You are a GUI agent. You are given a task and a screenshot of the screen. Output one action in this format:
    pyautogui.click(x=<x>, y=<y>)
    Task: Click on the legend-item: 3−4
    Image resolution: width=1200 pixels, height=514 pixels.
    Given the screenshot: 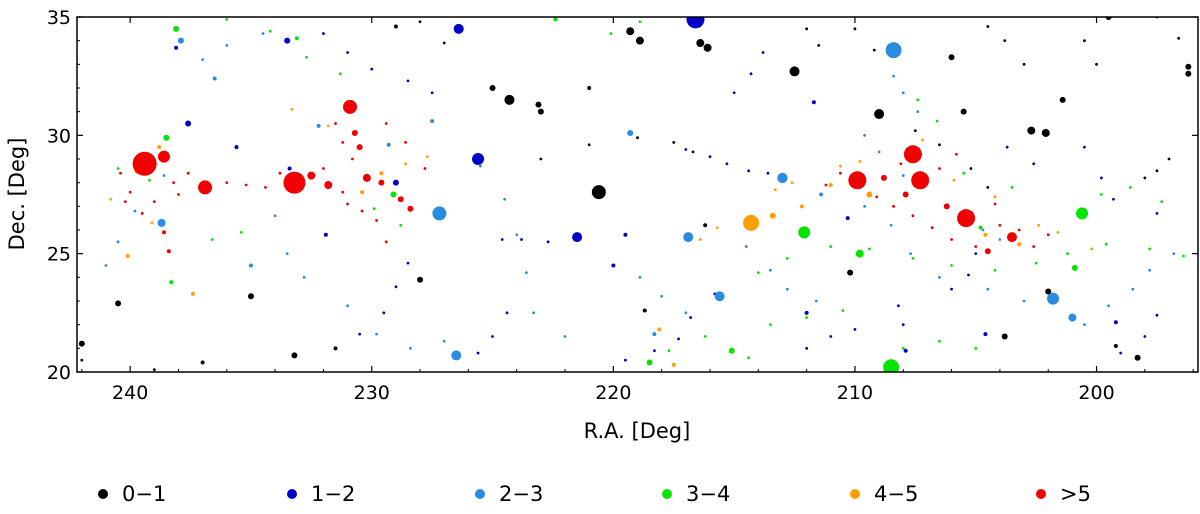 What is the action you would take?
    pyautogui.click(x=696, y=494)
    